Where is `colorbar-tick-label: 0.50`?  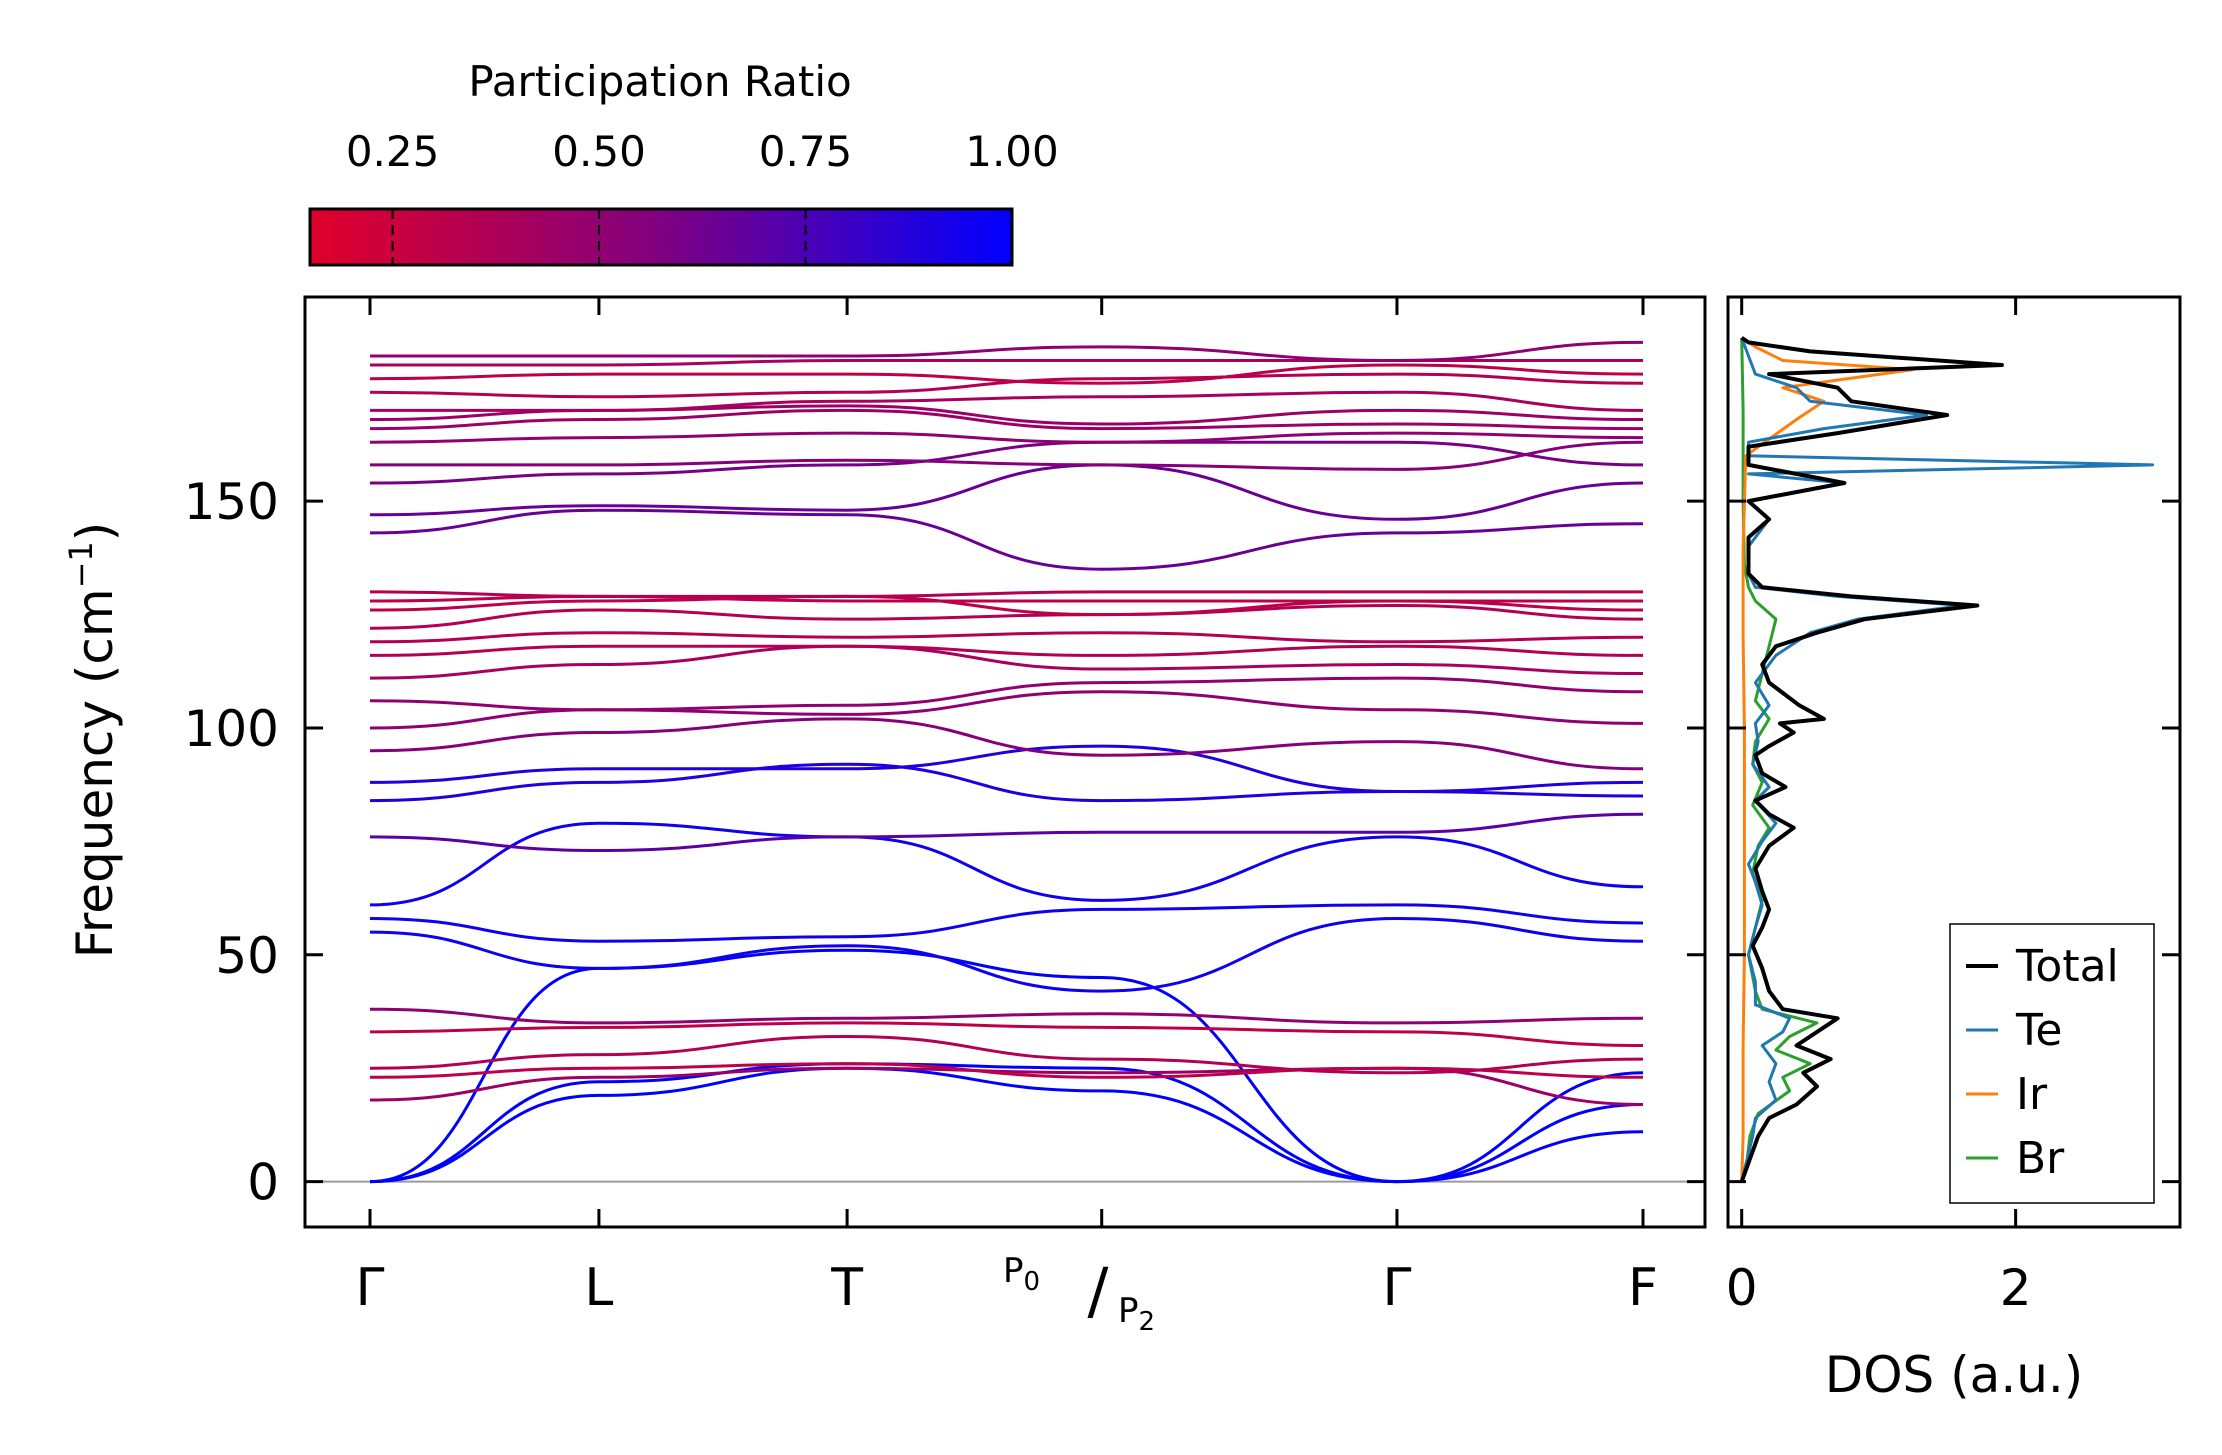 colorbar-tick-label: 0.50 is located at coordinates (599, 151).